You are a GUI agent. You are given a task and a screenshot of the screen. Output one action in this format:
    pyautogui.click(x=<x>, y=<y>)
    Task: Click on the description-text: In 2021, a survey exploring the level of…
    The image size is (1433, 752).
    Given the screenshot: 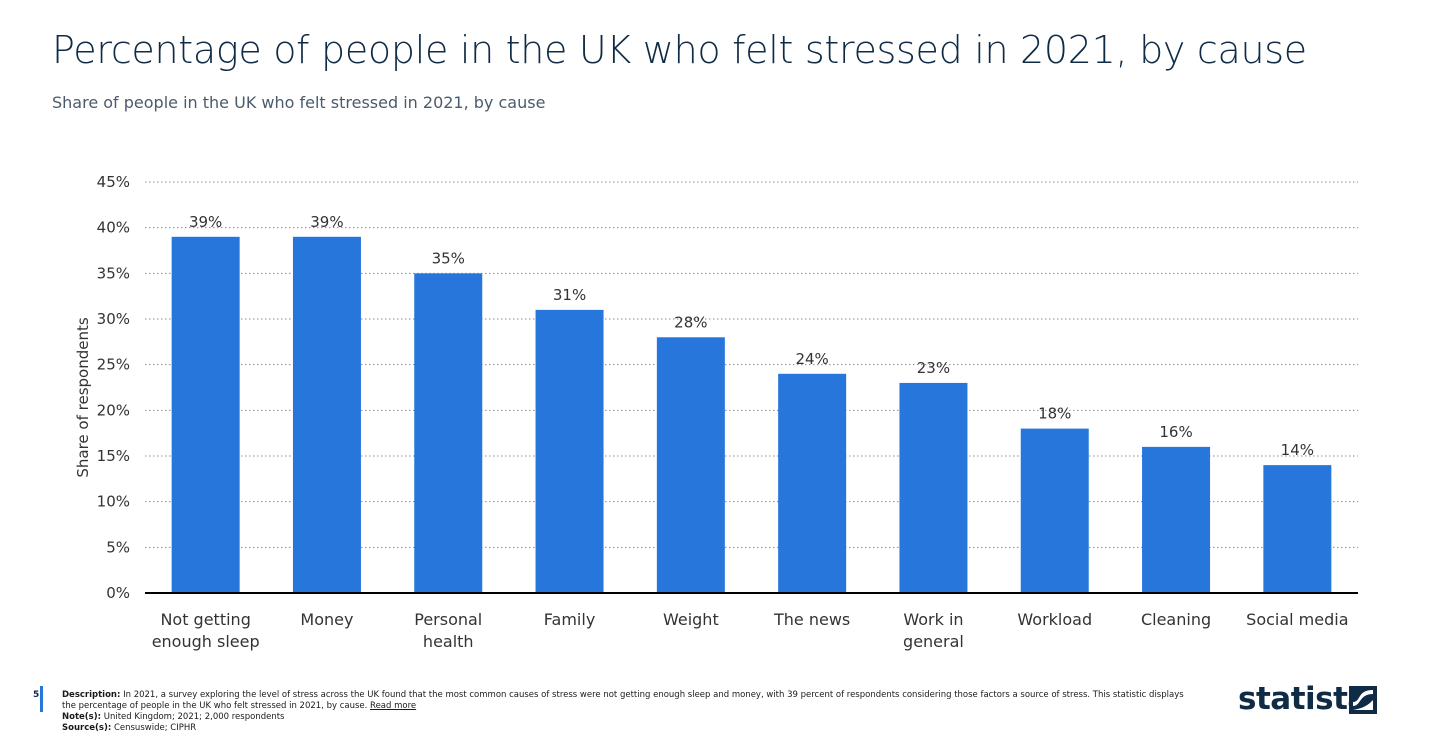 What is the action you would take?
    pyautogui.click(x=623, y=700)
    